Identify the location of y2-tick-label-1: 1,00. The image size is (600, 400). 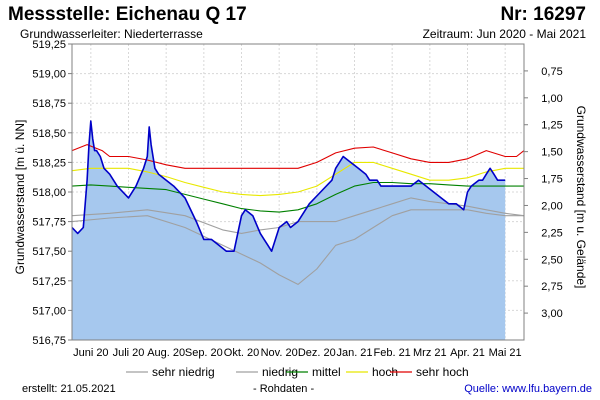
(551, 99).